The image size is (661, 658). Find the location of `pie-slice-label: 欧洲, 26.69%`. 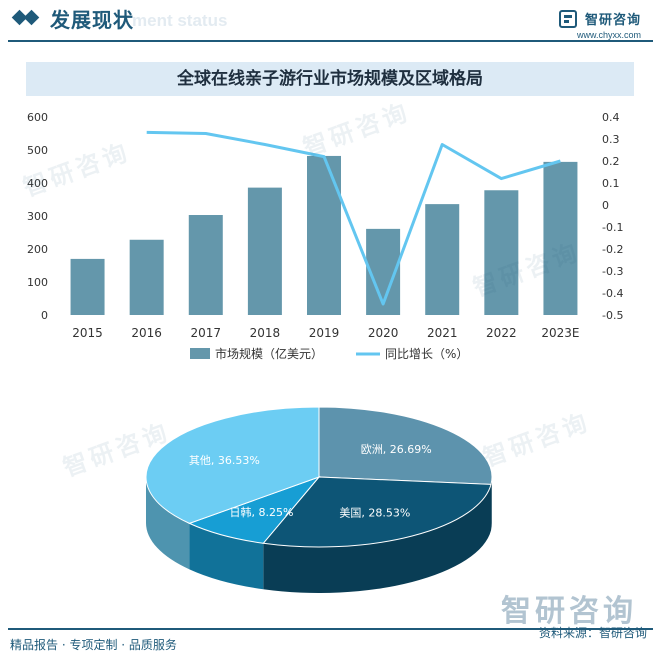

pie-slice-label: 欧洲, 26.69% is located at coordinates (396, 449).